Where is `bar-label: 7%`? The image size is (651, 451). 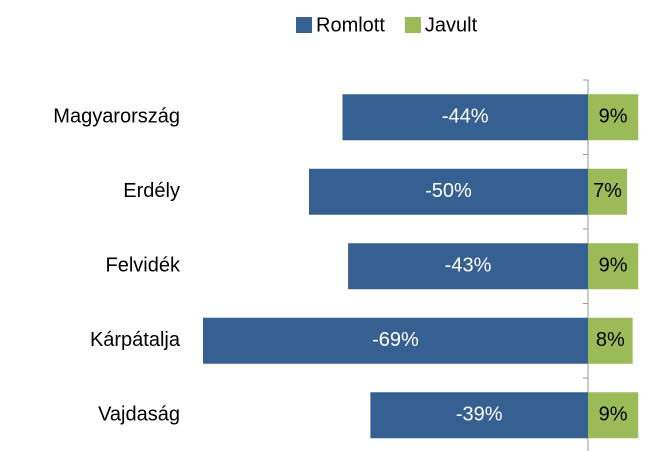
bar-label: 7% is located at coordinates (607, 191).